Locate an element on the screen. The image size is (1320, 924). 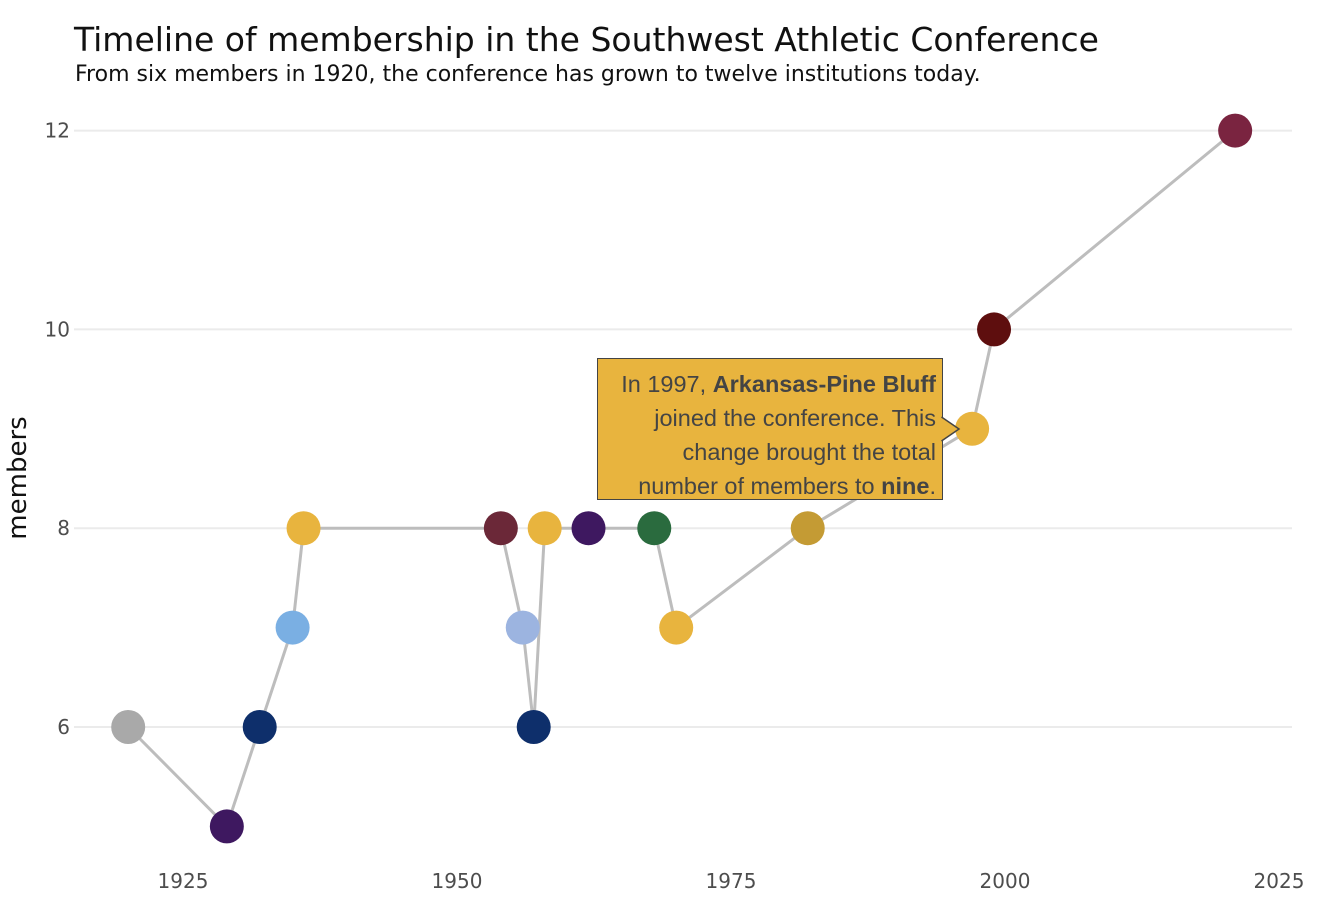
x-tick-label: 1950 is located at coordinates (457, 881).